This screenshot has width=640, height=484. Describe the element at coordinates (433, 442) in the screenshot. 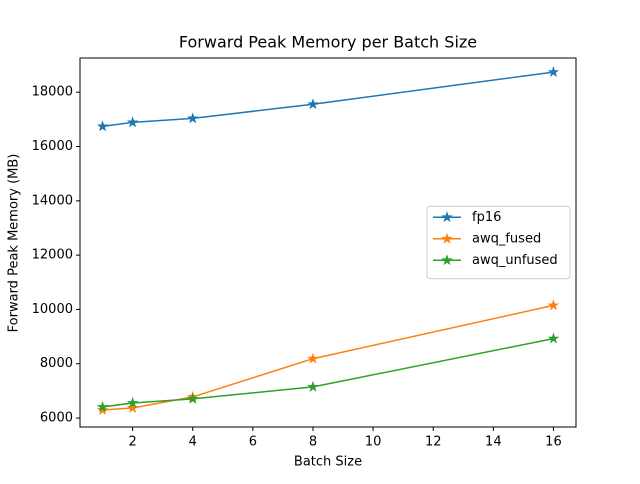

I see `x-tick-label: 12` at that location.